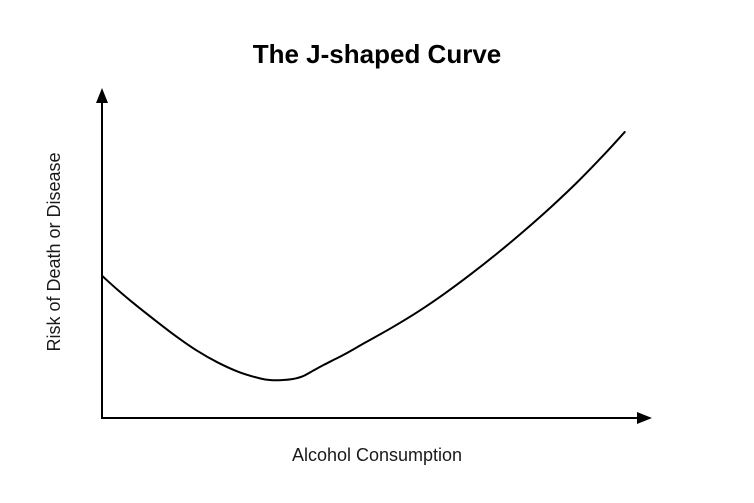 The image size is (754, 503). I want to click on y-axis, so click(102, 253).